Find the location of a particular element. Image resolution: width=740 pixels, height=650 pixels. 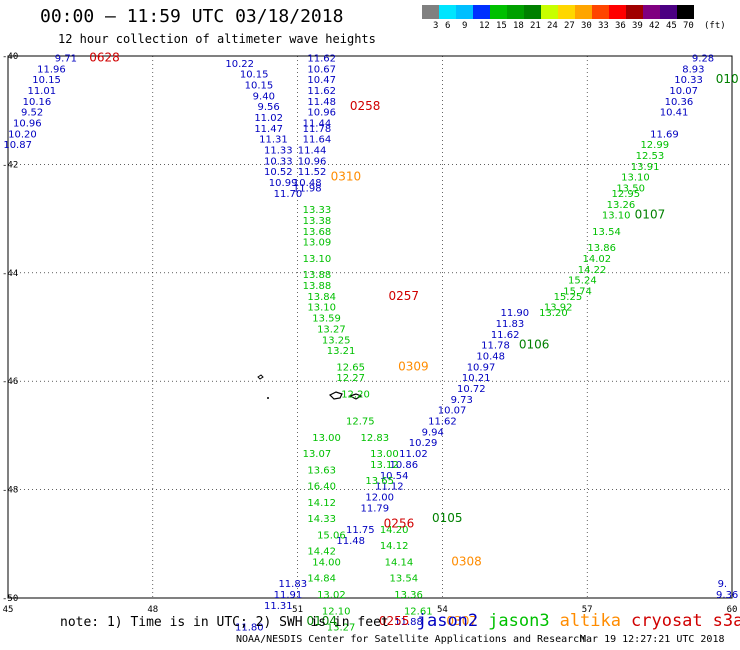

data-label-jason2: 10.54 is located at coordinates (394, 476).